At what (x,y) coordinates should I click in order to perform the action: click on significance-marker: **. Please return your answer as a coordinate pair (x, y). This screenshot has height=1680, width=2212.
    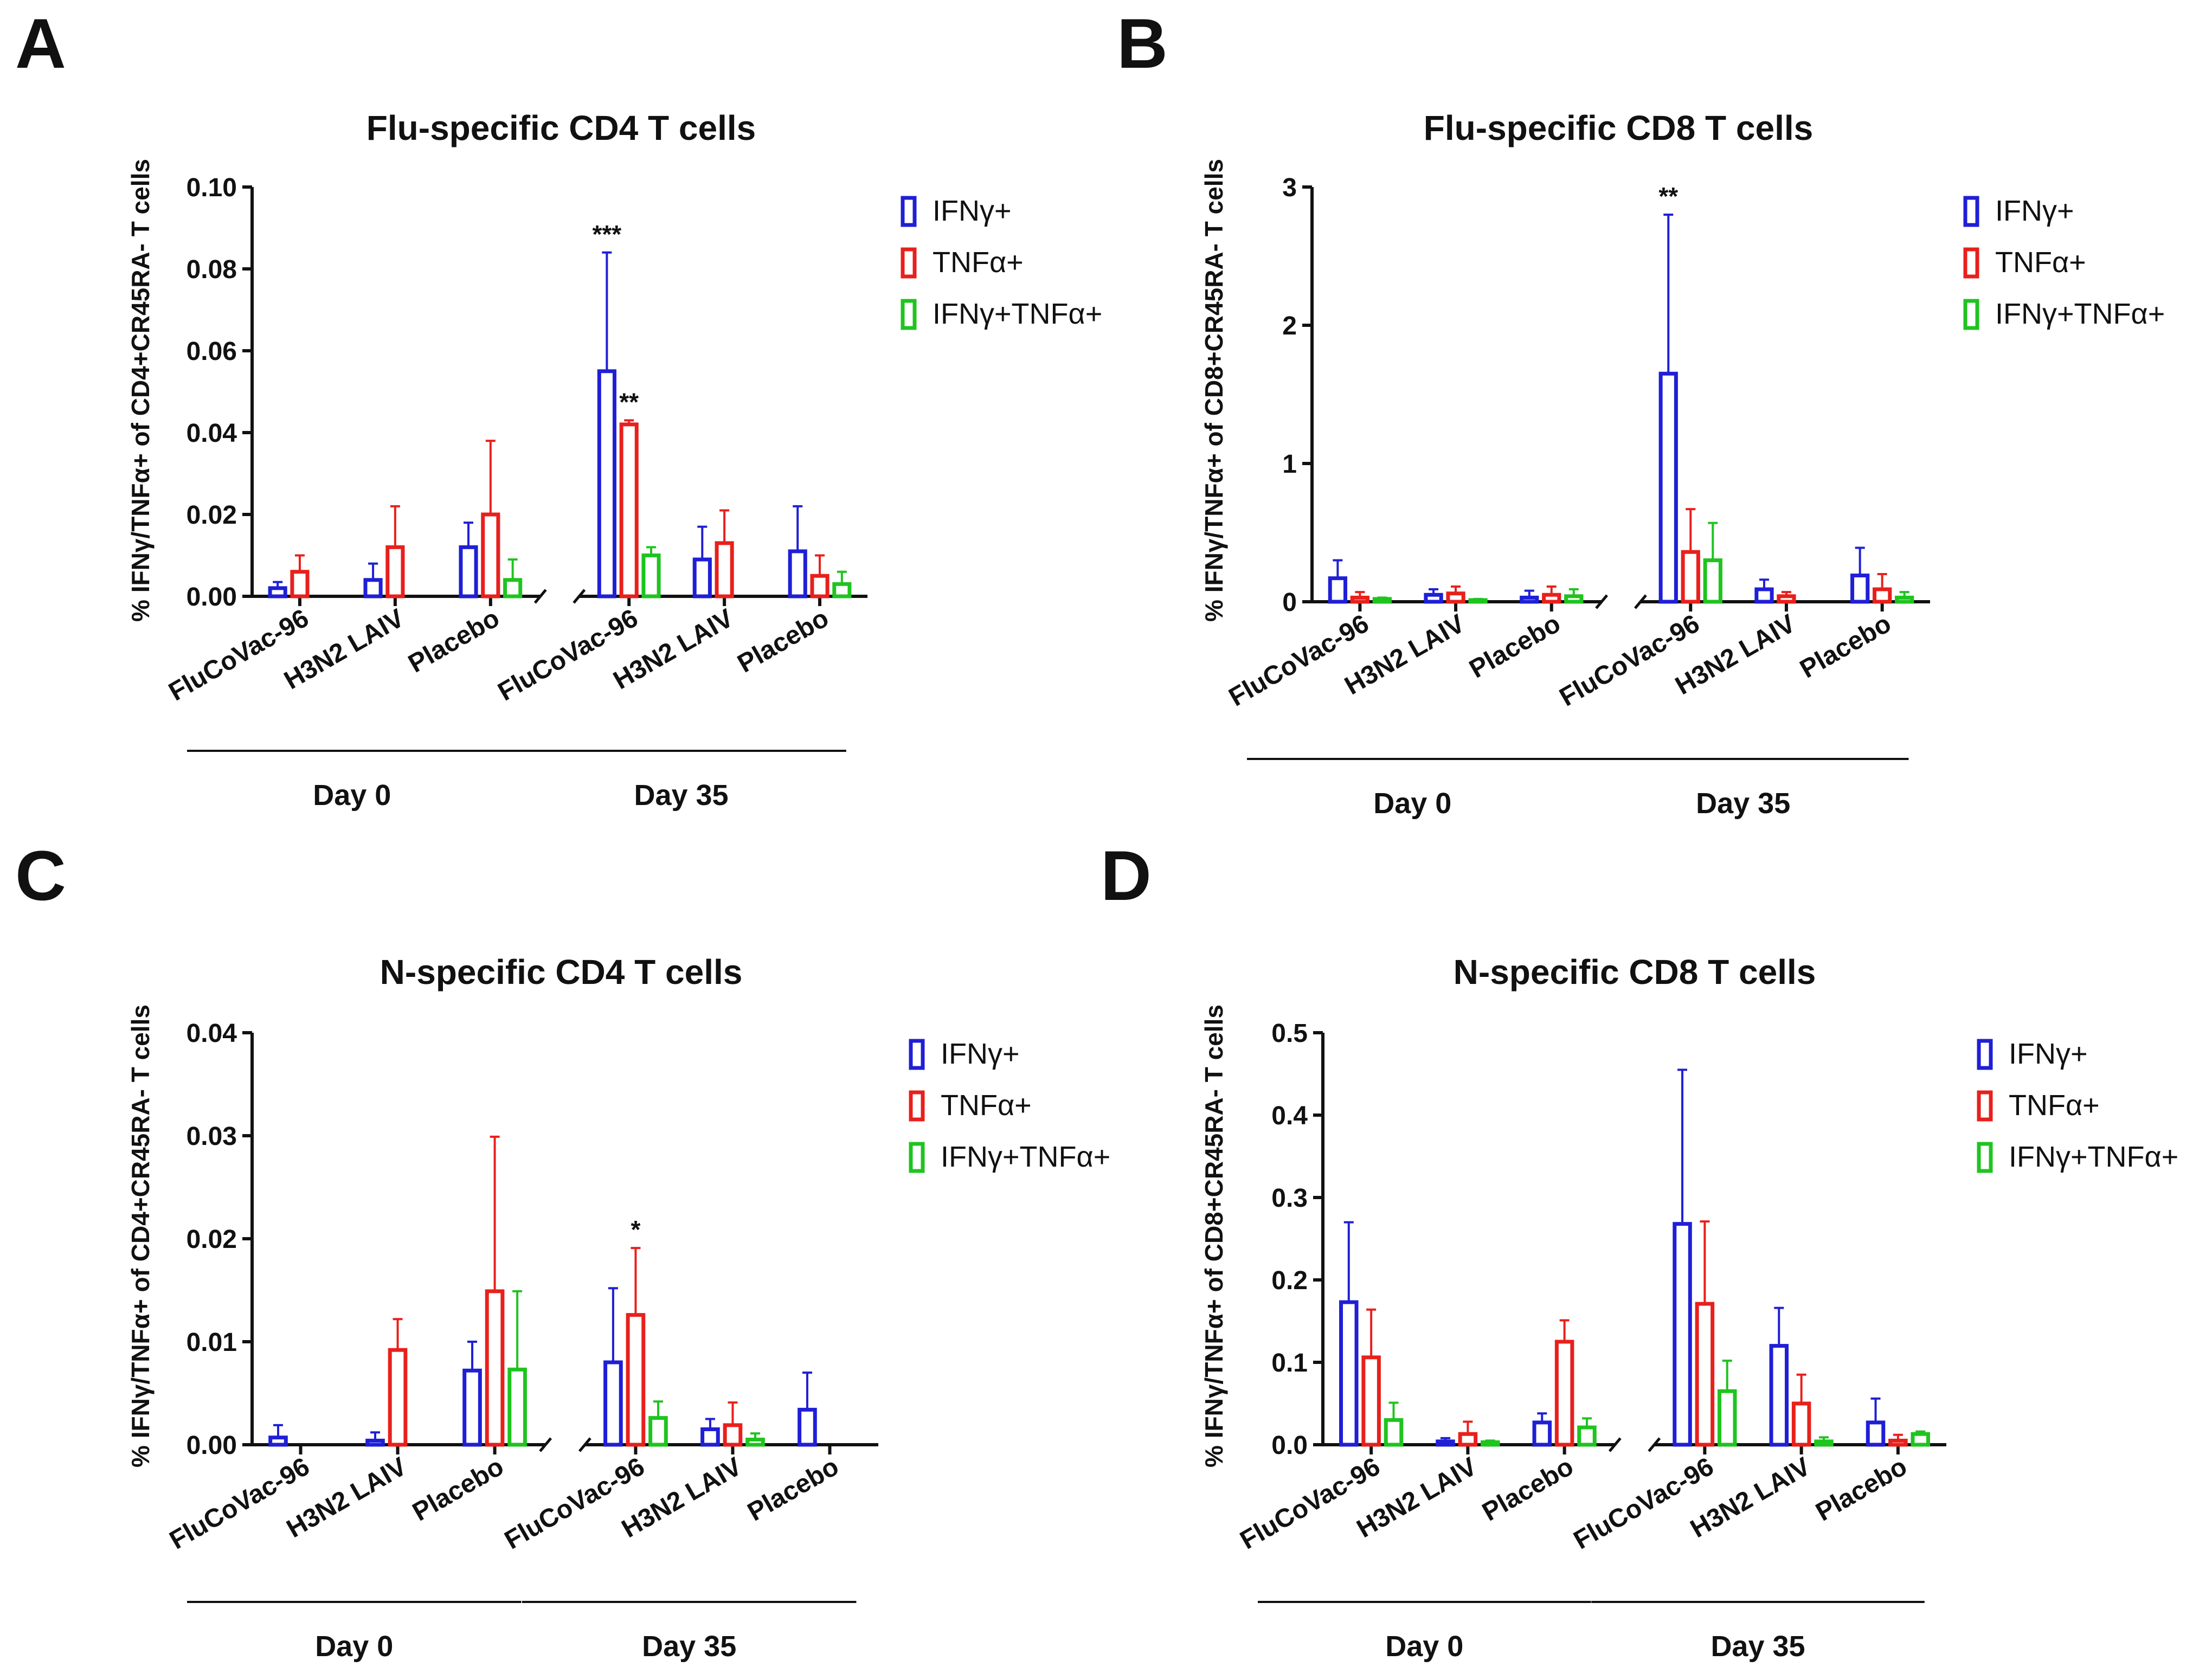
    Looking at the image, I should click on (629, 402).